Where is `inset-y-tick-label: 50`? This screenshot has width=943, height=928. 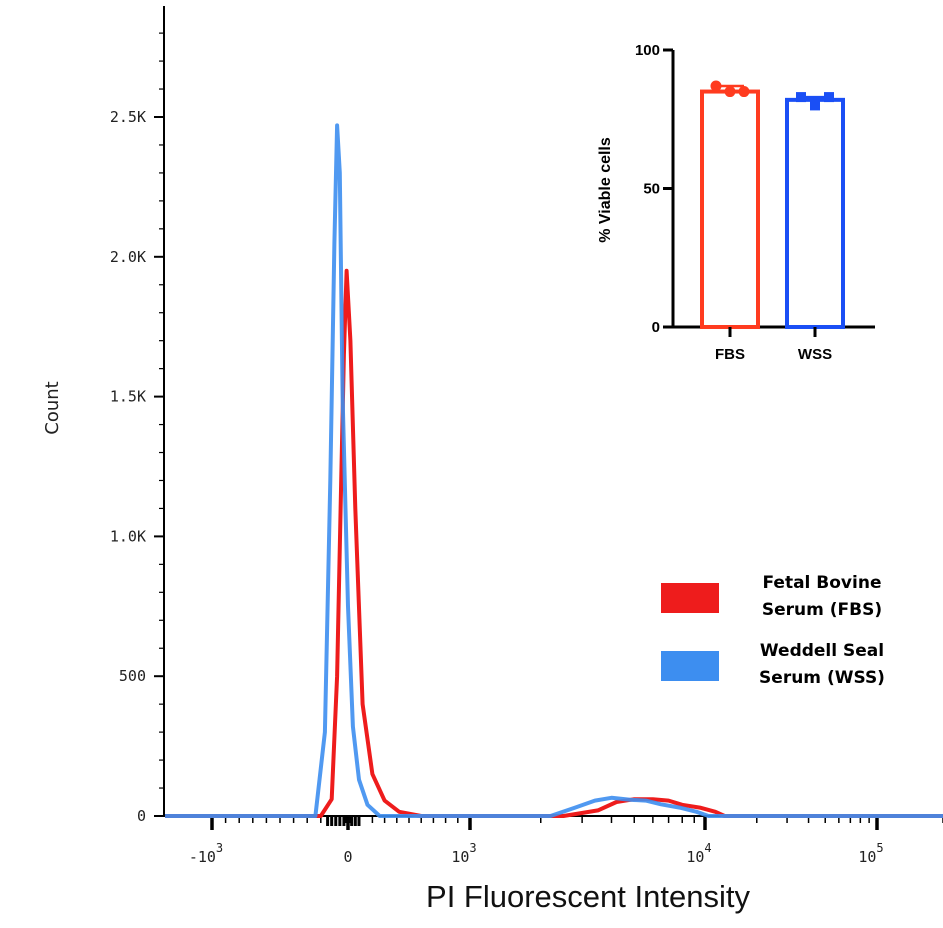
inset-y-tick-label: 50 is located at coordinates (651, 189).